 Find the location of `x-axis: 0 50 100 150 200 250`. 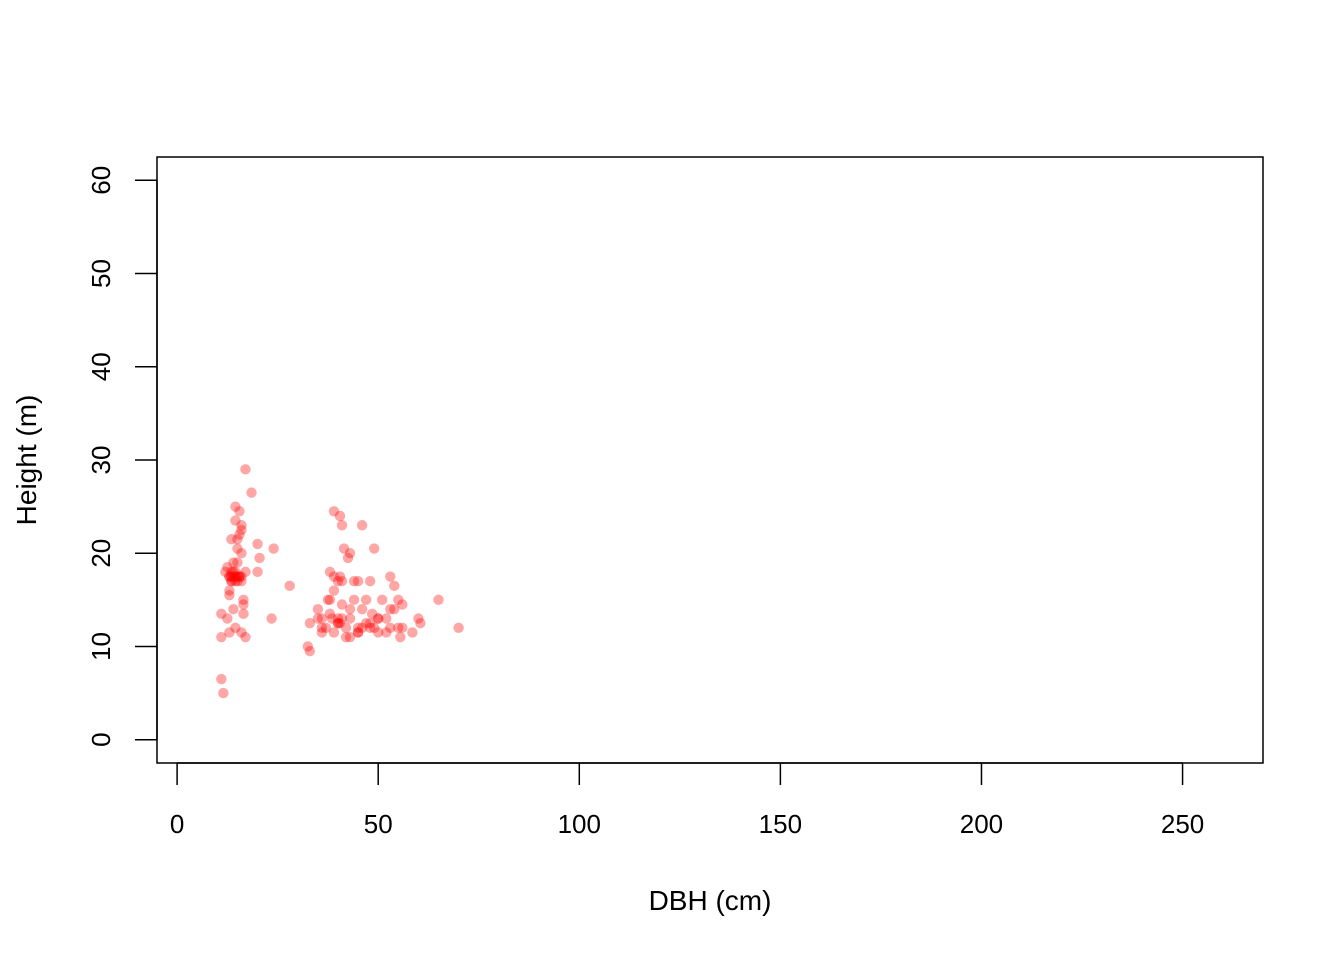

x-axis: 0 50 100 150 200 250 is located at coordinates (687, 800).